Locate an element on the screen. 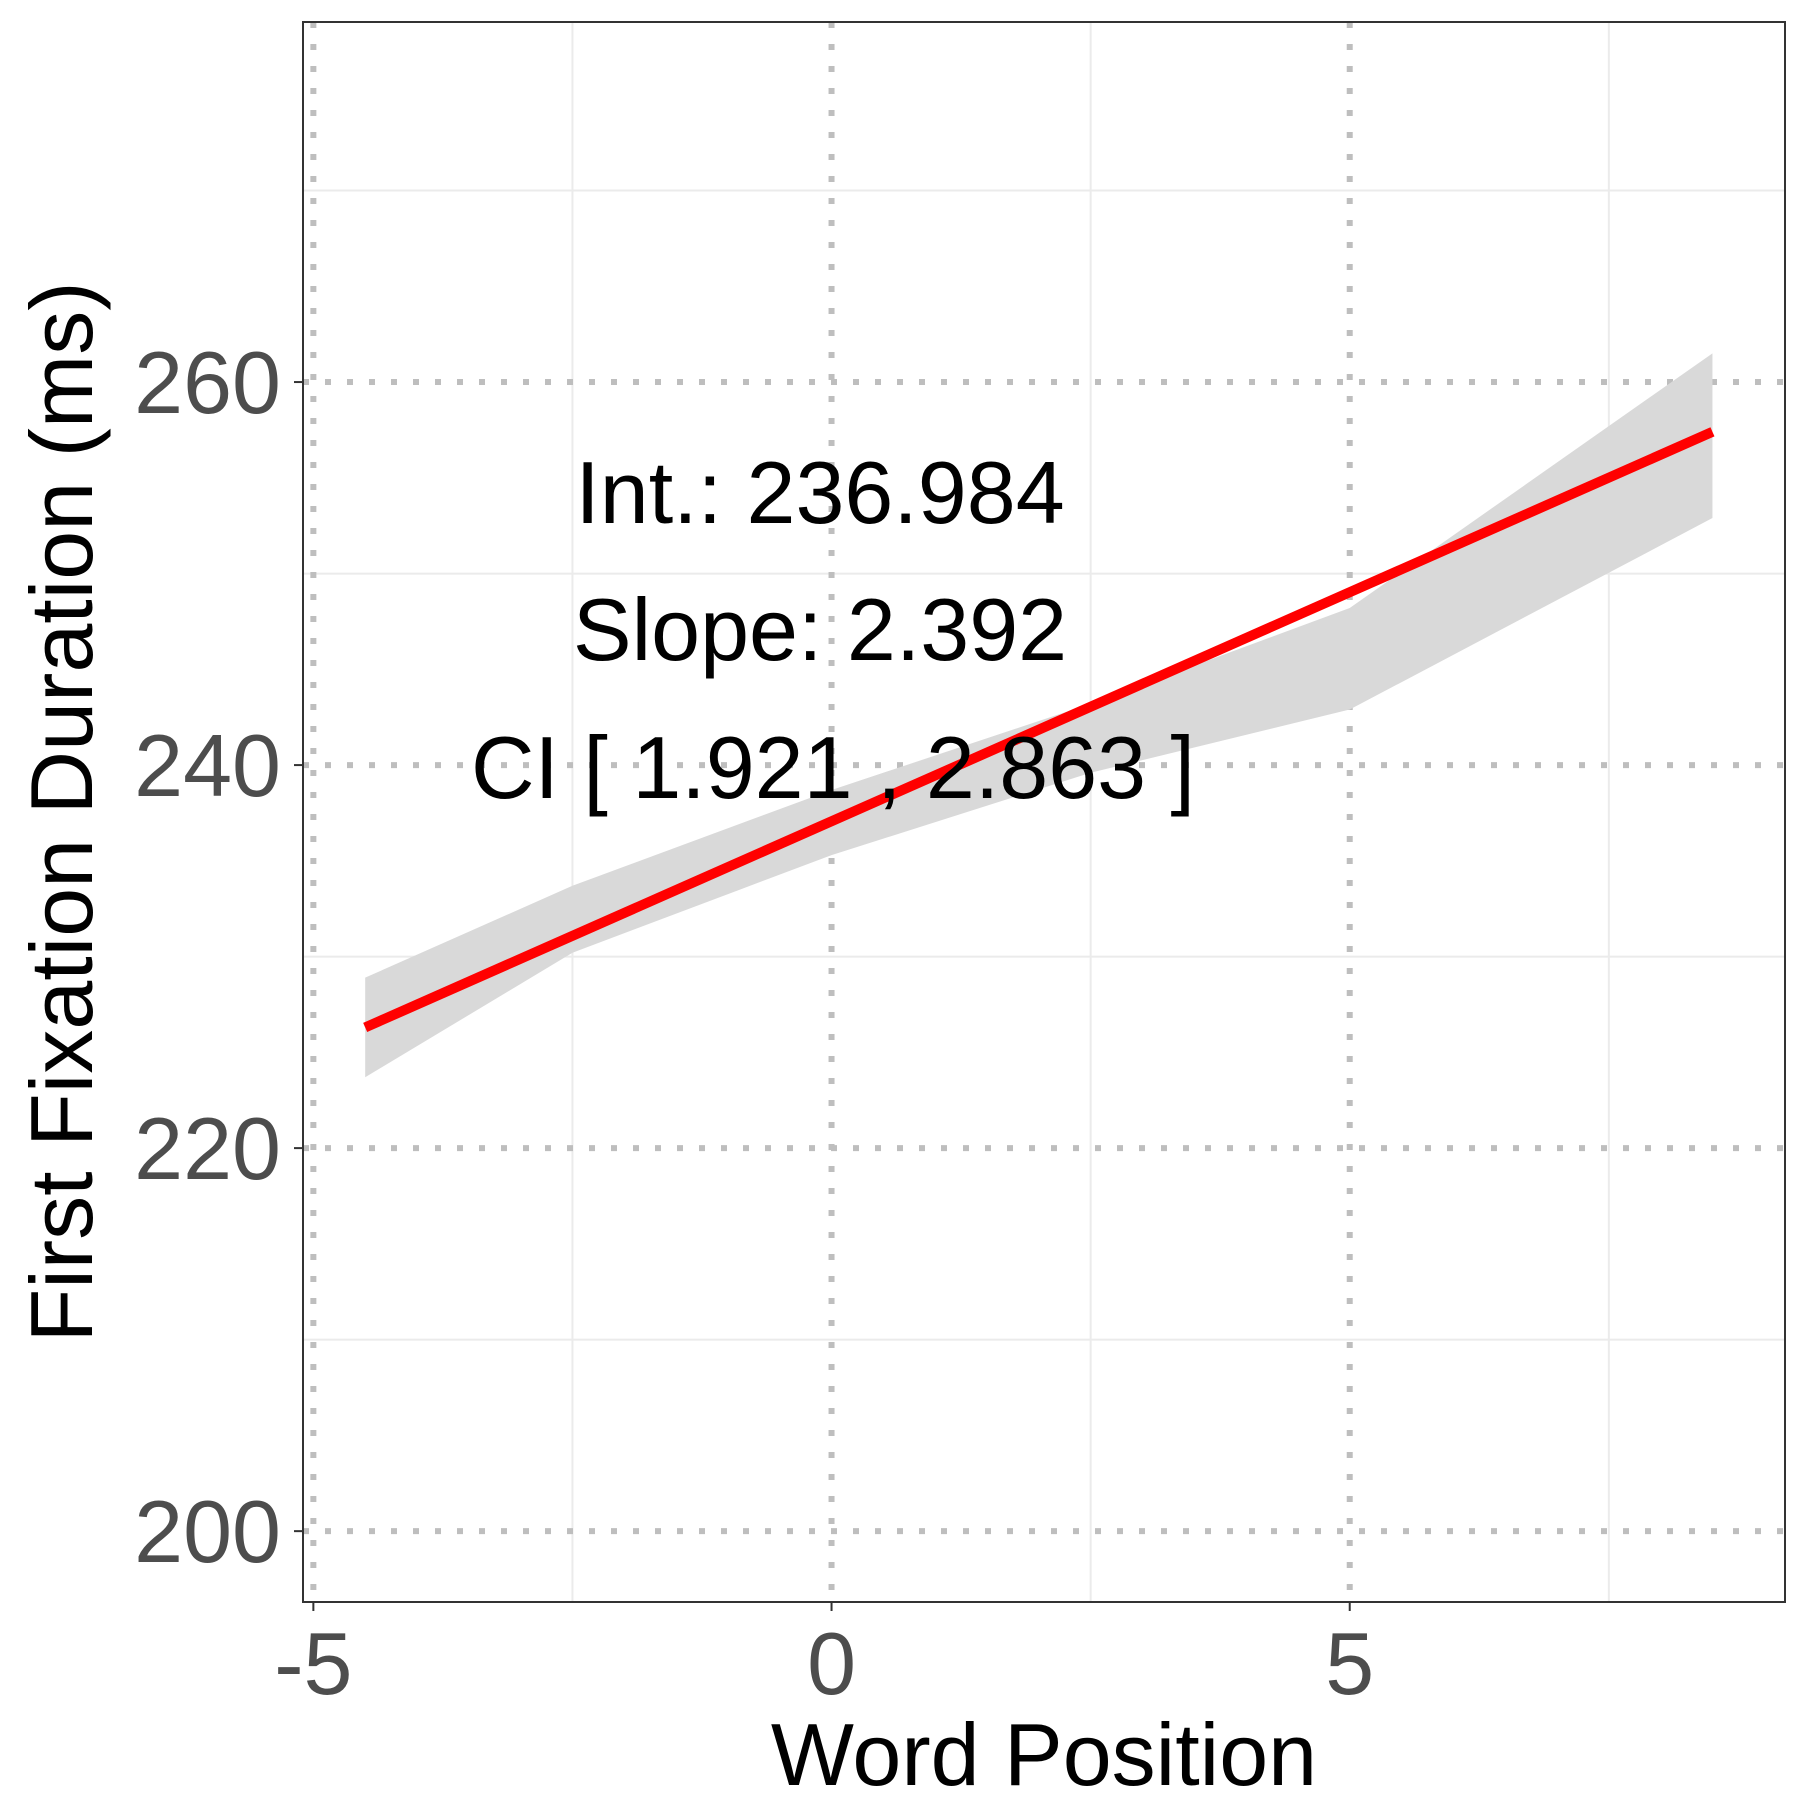  x-tick-label: 5 is located at coordinates (1349, 1663).